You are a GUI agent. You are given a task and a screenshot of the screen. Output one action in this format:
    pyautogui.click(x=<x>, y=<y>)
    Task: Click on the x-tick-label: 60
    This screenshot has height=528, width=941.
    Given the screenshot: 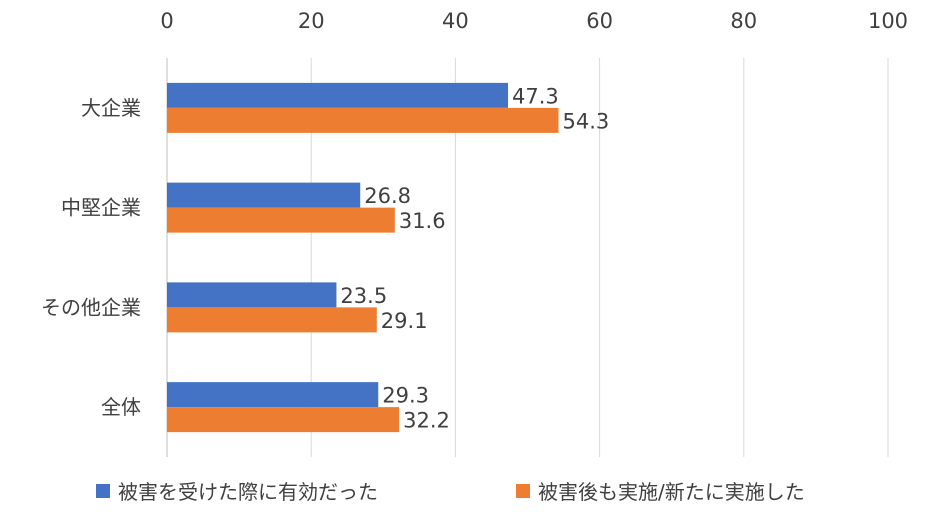 What is the action you would take?
    pyautogui.click(x=599, y=21)
    